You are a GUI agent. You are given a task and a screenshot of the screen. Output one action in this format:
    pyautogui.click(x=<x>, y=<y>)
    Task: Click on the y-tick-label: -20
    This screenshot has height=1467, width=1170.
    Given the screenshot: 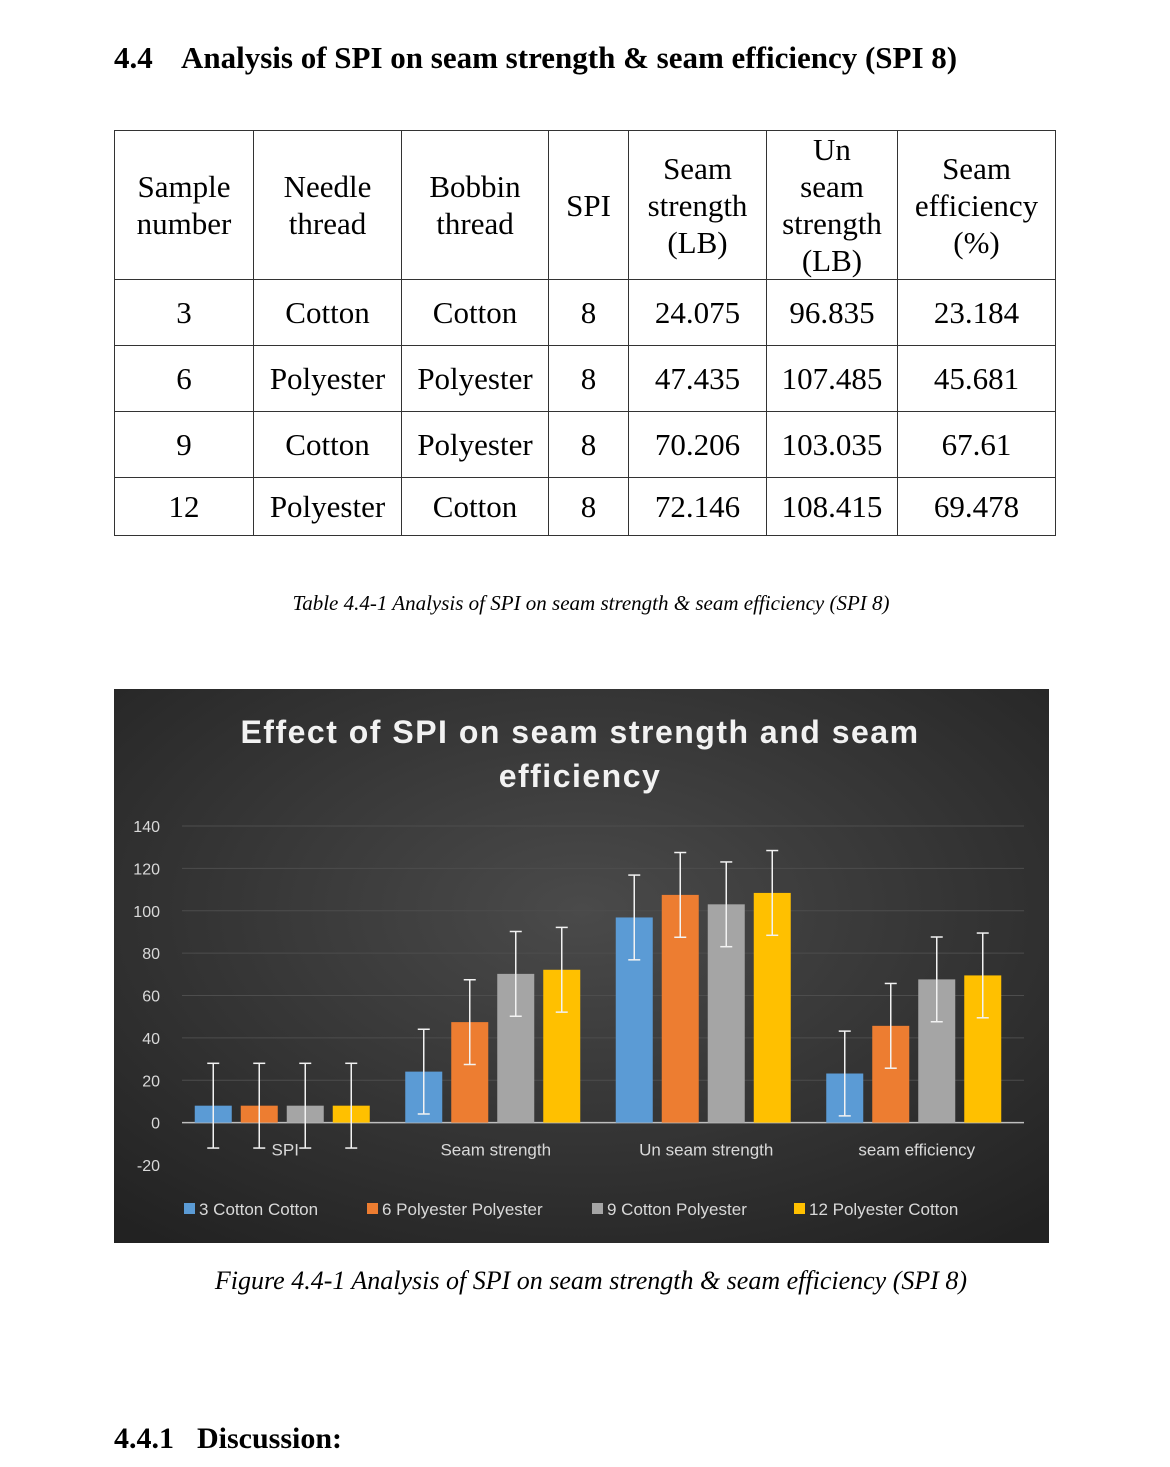 What is the action you would take?
    pyautogui.click(x=148, y=1166)
    